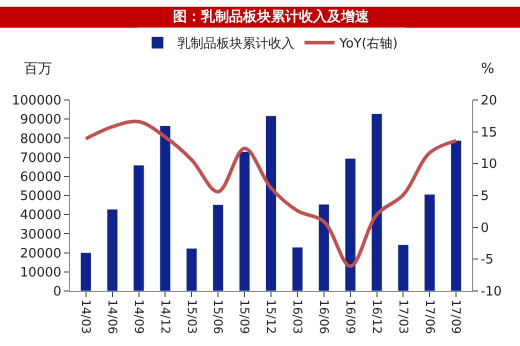 The width and height of the screenshot is (520, 346). Describe the element at coordinates (38, 69) in the screenshot. I see `y-axis-title: 百万` at that location.